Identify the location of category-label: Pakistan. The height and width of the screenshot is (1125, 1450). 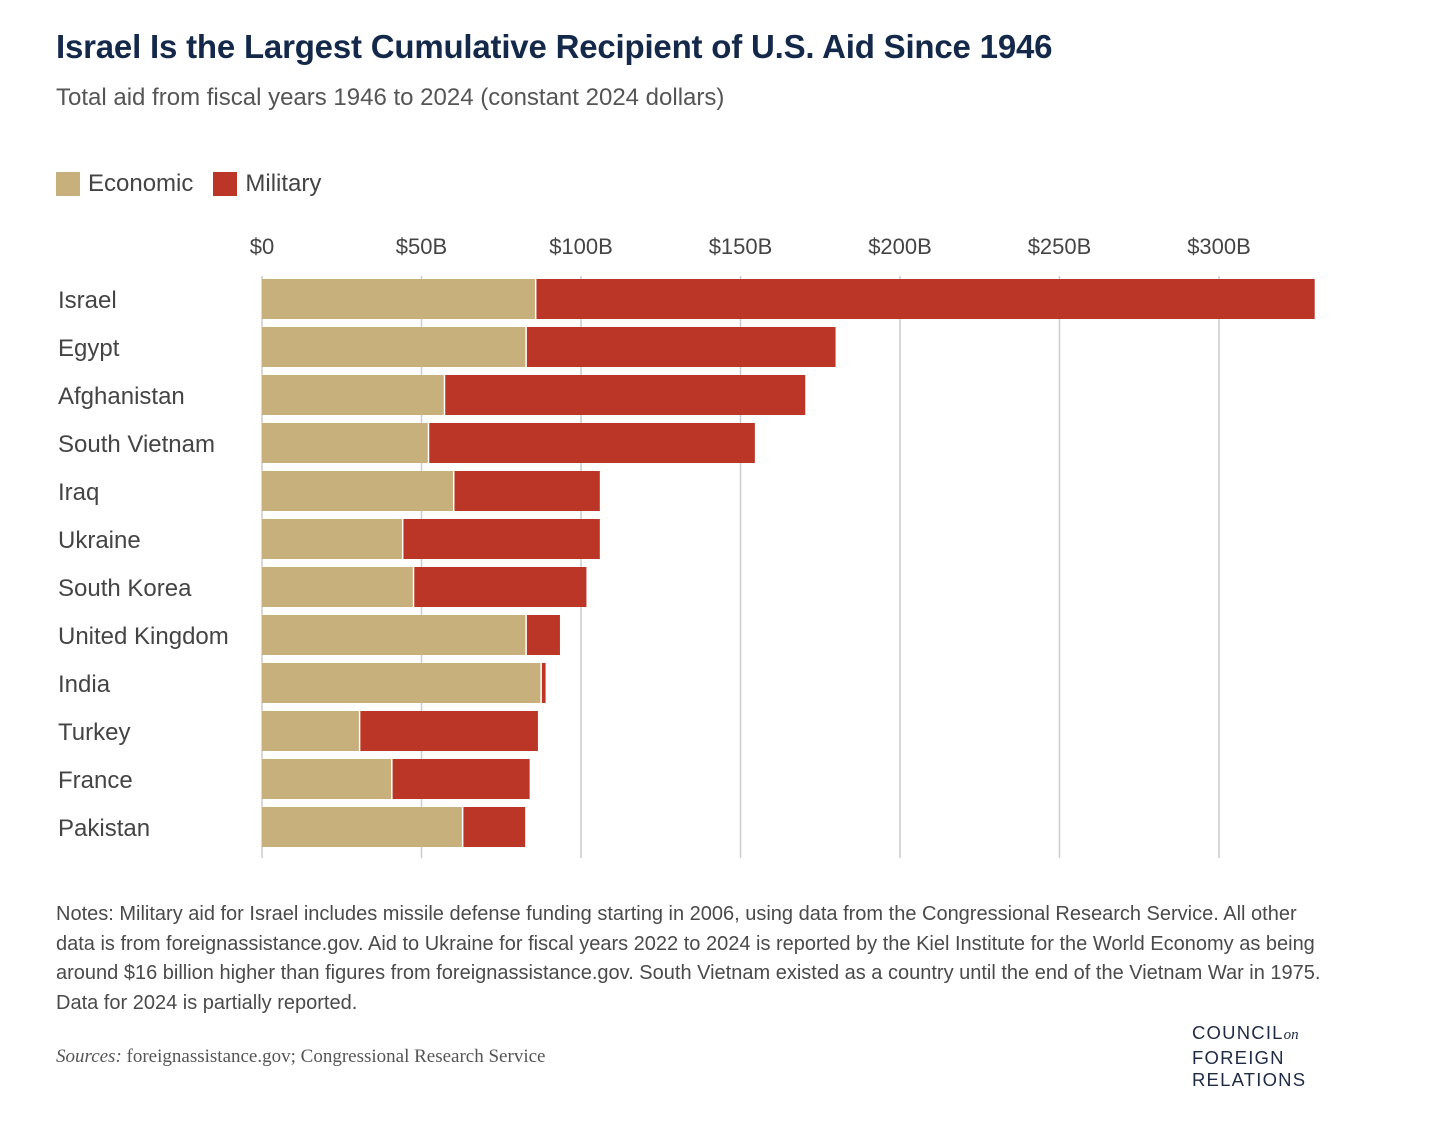
(104, 828).